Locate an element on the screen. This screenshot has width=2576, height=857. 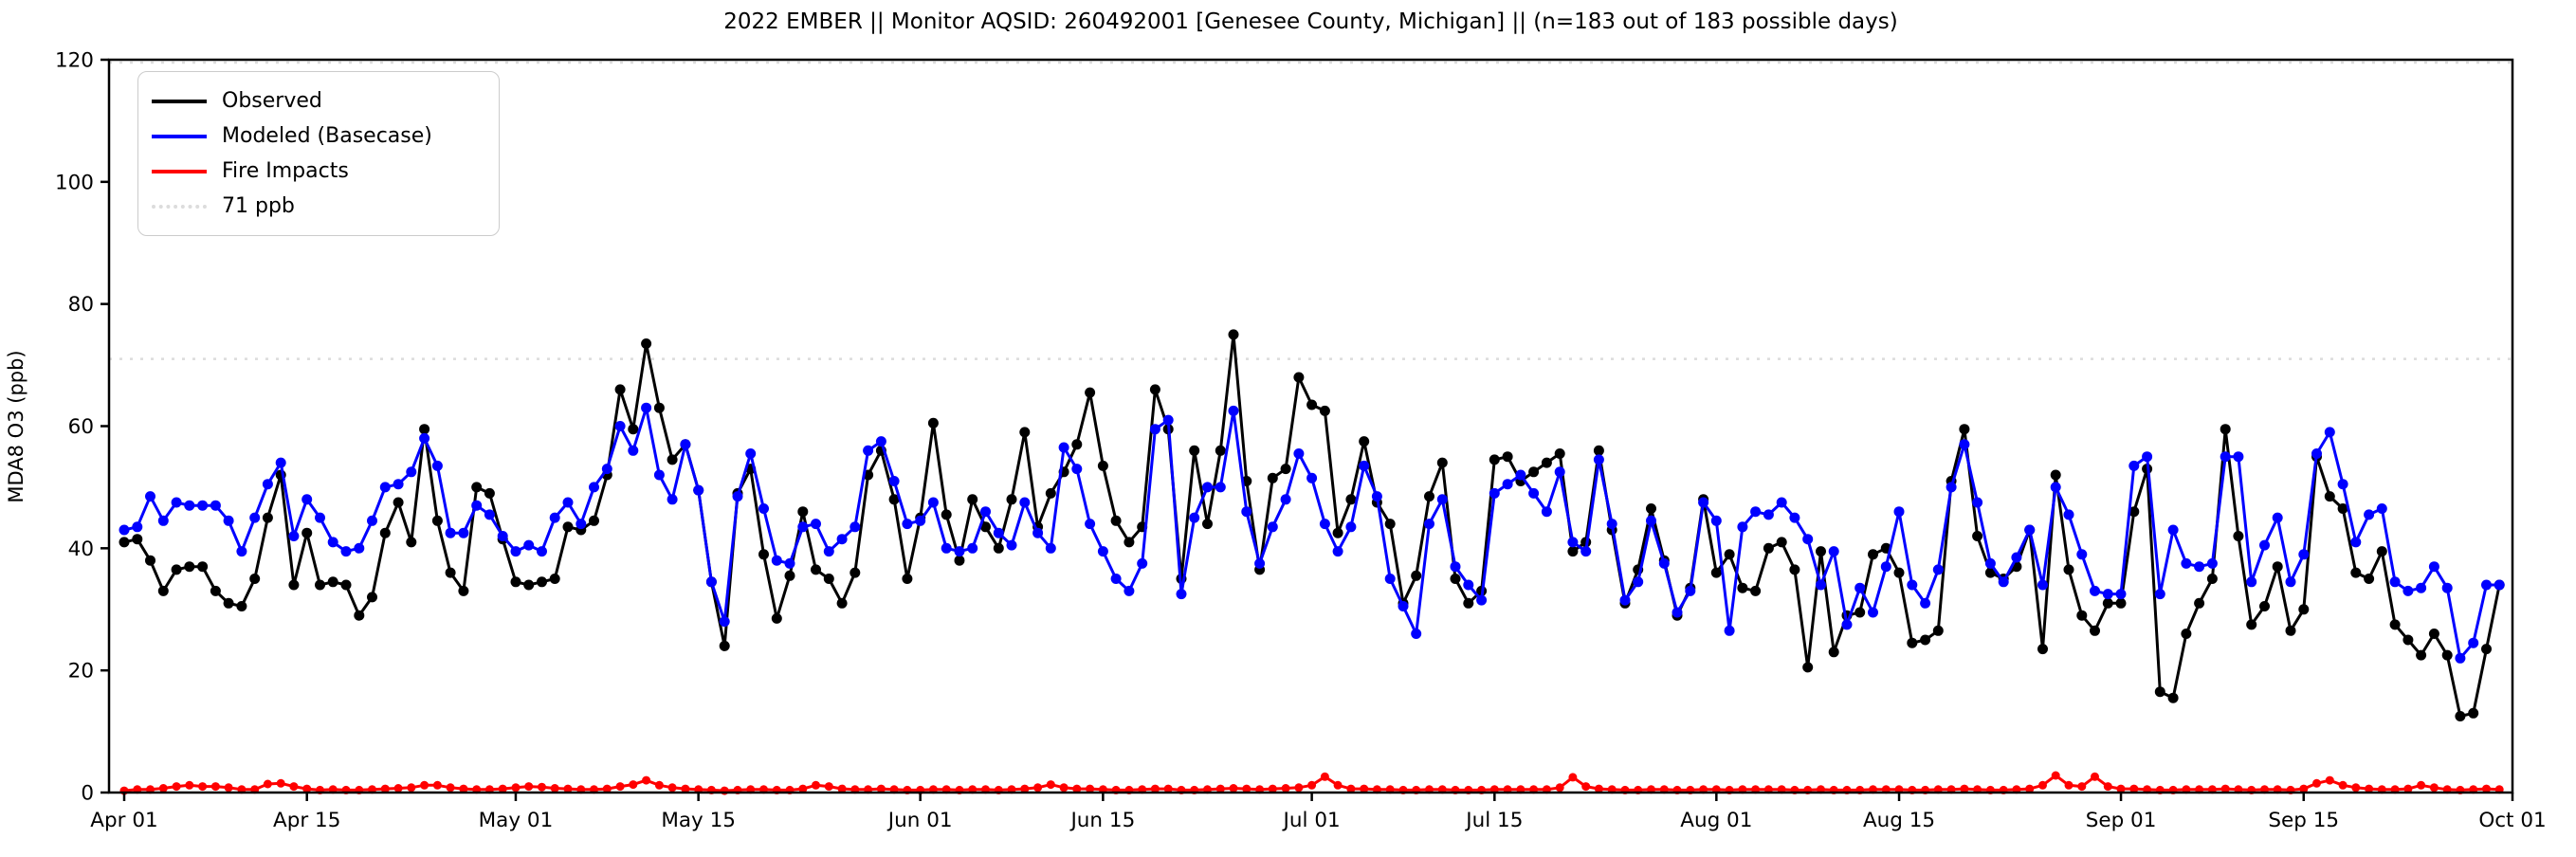
legend-label-fire: Fire Impacts is located at coordinates (285, 171).